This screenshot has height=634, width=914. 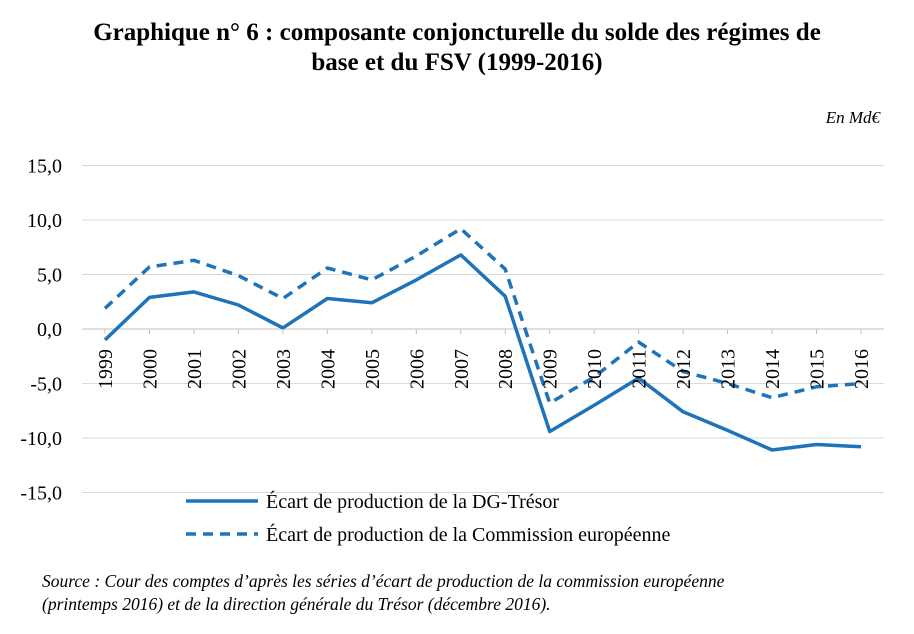 What do you see at coordinates (328, 369) in the screenshot?
I see `x-tick-label: 2004` at bounding box center [328, 369].